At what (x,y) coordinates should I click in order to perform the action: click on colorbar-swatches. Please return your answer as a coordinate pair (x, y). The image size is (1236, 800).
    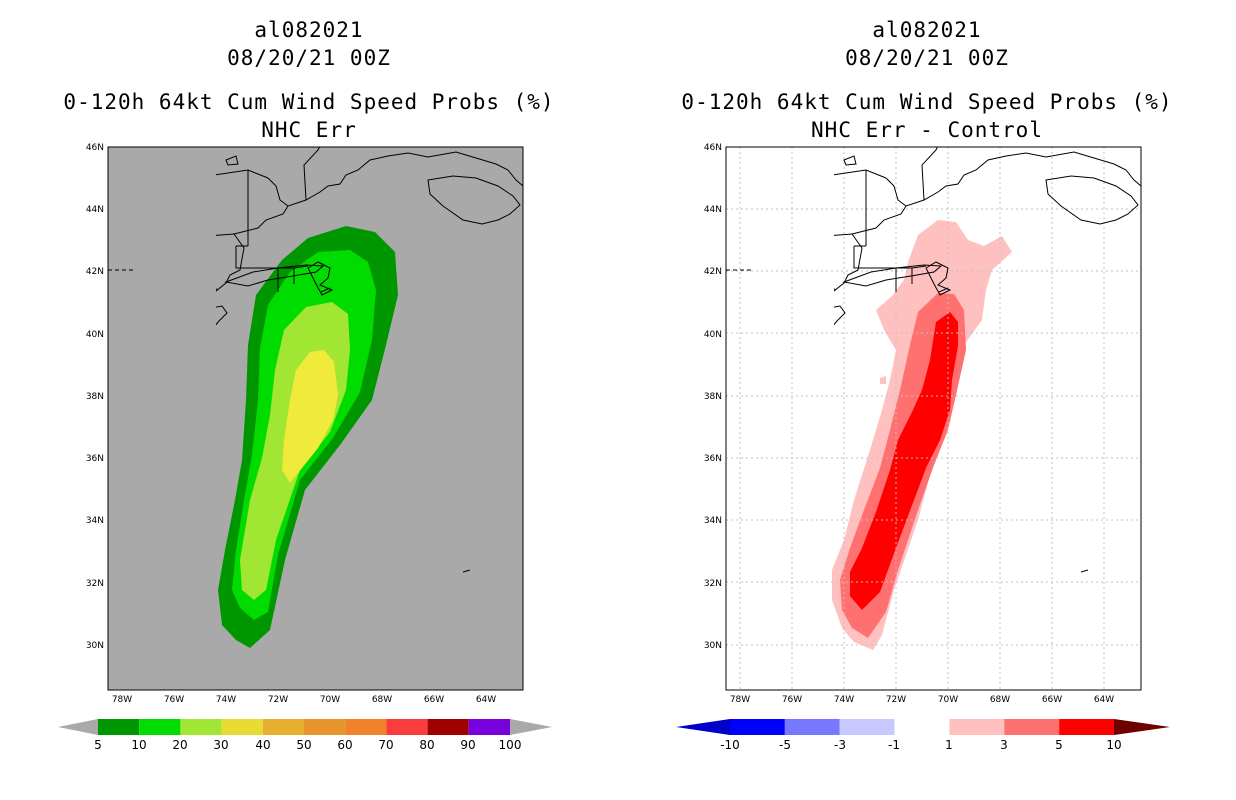
    Looking at the image, I should click on (304, 727).